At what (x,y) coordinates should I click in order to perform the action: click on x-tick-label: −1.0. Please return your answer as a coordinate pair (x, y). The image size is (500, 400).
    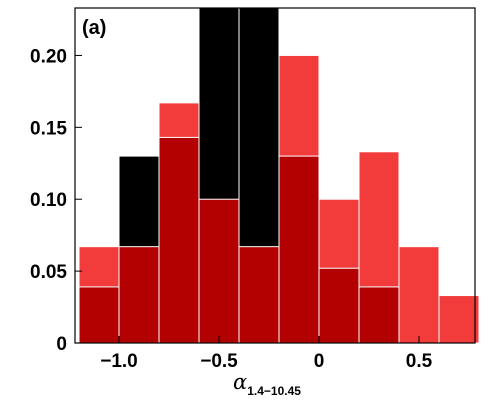
    Looking at the image, I should click on (119, 361).